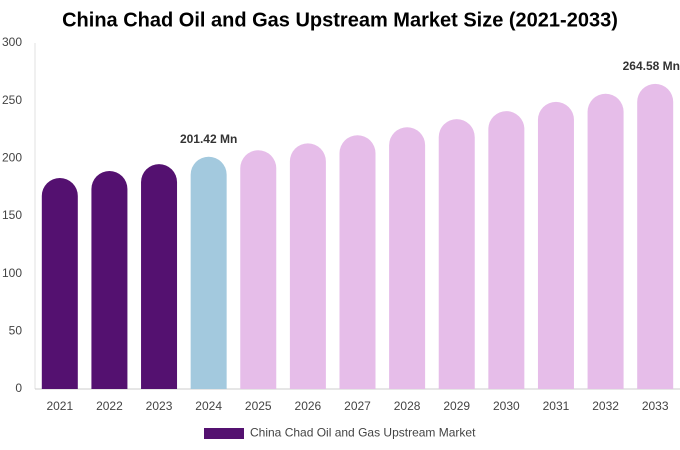 Image resolution: width=680 pixels, height=450 pixels. Describe the element at coordinates (12, 100) in the screenshot. I see `y-tick-label: 250` at that location.